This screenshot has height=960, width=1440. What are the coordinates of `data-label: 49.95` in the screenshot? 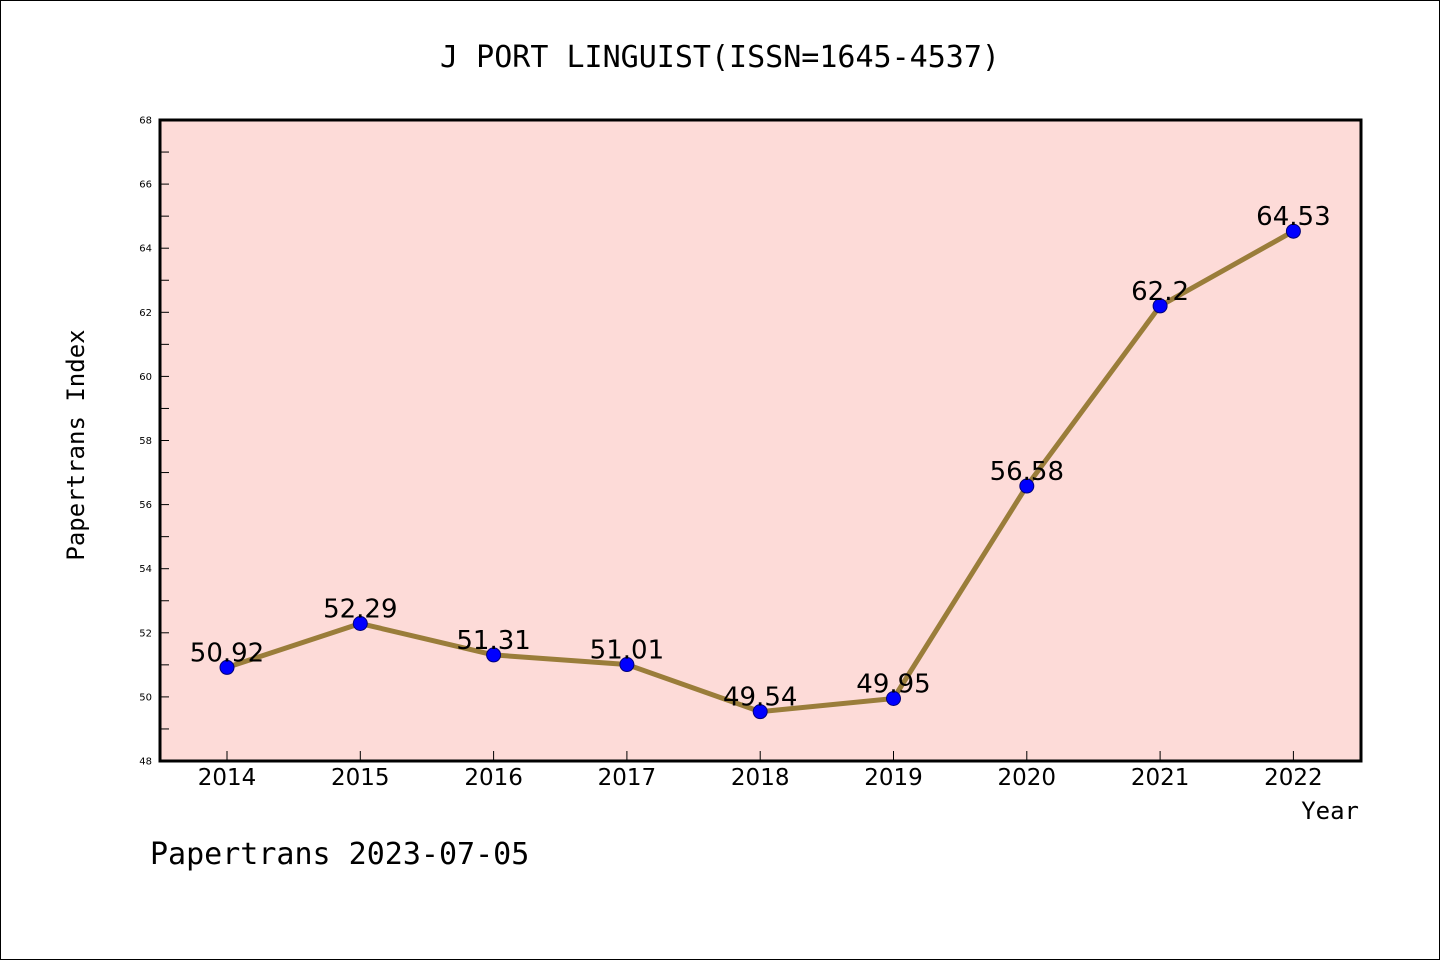 It's located at (893, 685).